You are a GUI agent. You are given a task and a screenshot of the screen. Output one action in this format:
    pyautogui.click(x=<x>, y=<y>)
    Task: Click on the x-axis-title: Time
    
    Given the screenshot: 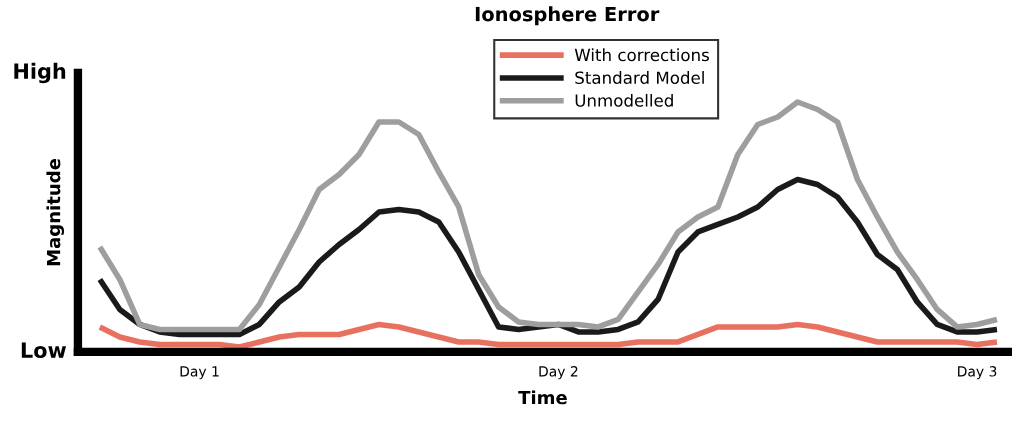 What is the action you would take?
    pyautogui.click(x=542, y=397)
    